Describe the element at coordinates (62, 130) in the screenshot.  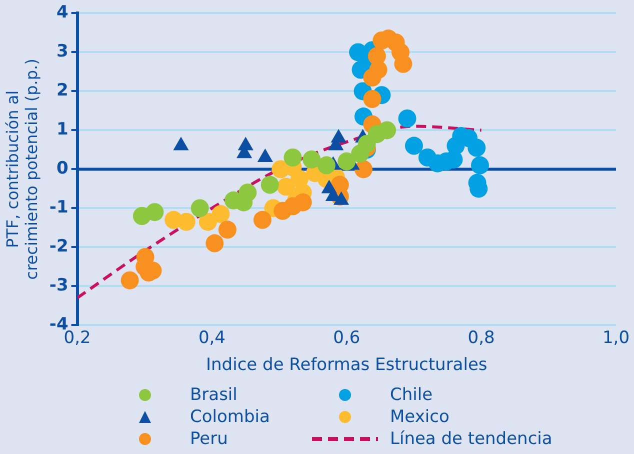
I see `y-tick-label: 1` at that location.